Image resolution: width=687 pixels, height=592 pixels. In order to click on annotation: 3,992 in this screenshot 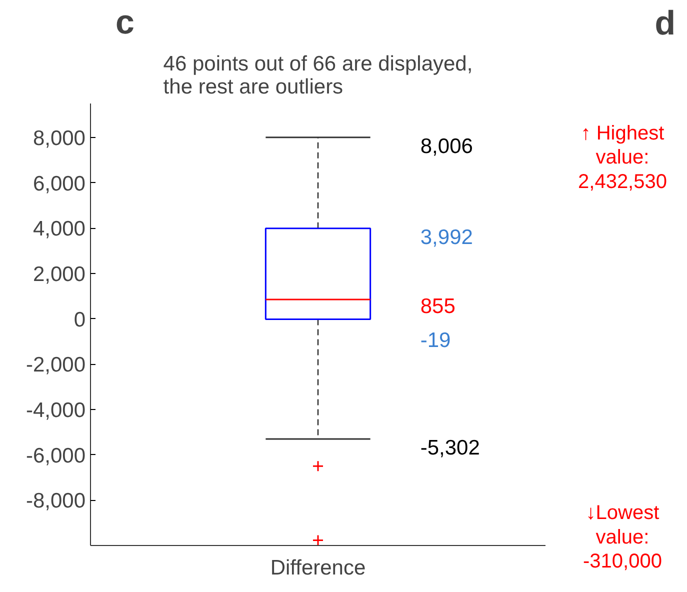, I will do `click(446, 237)`.